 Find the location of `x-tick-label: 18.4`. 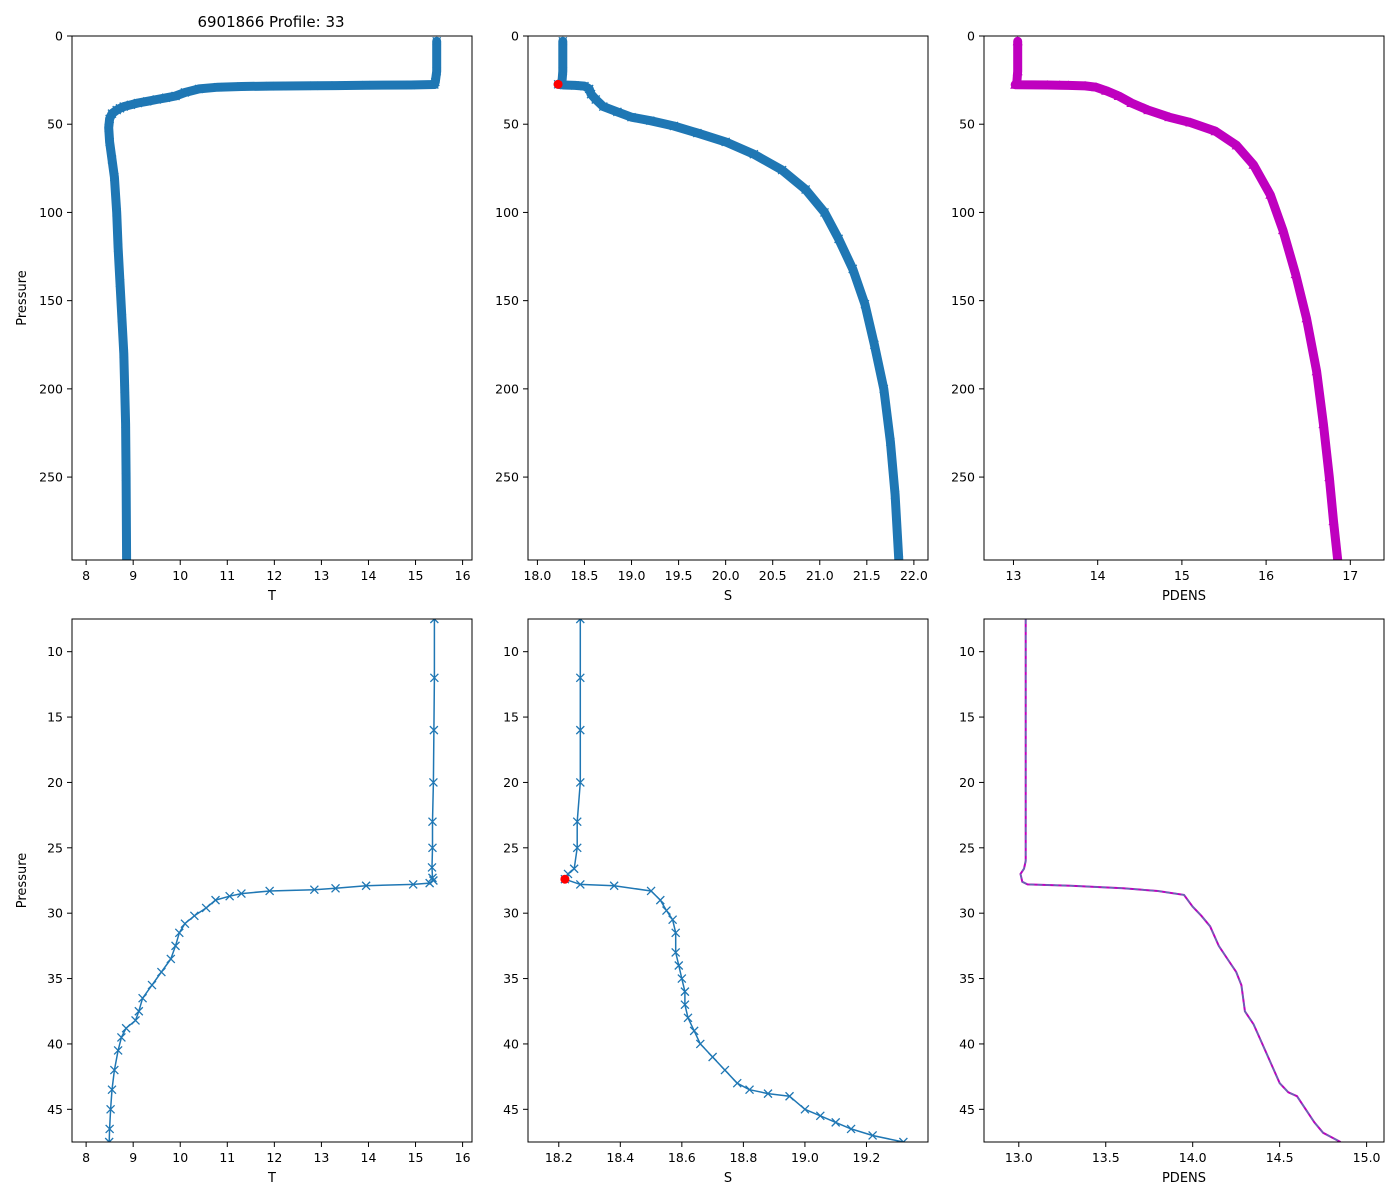

x-tick-label: 18.4 is located at coordinates (620, 1157).